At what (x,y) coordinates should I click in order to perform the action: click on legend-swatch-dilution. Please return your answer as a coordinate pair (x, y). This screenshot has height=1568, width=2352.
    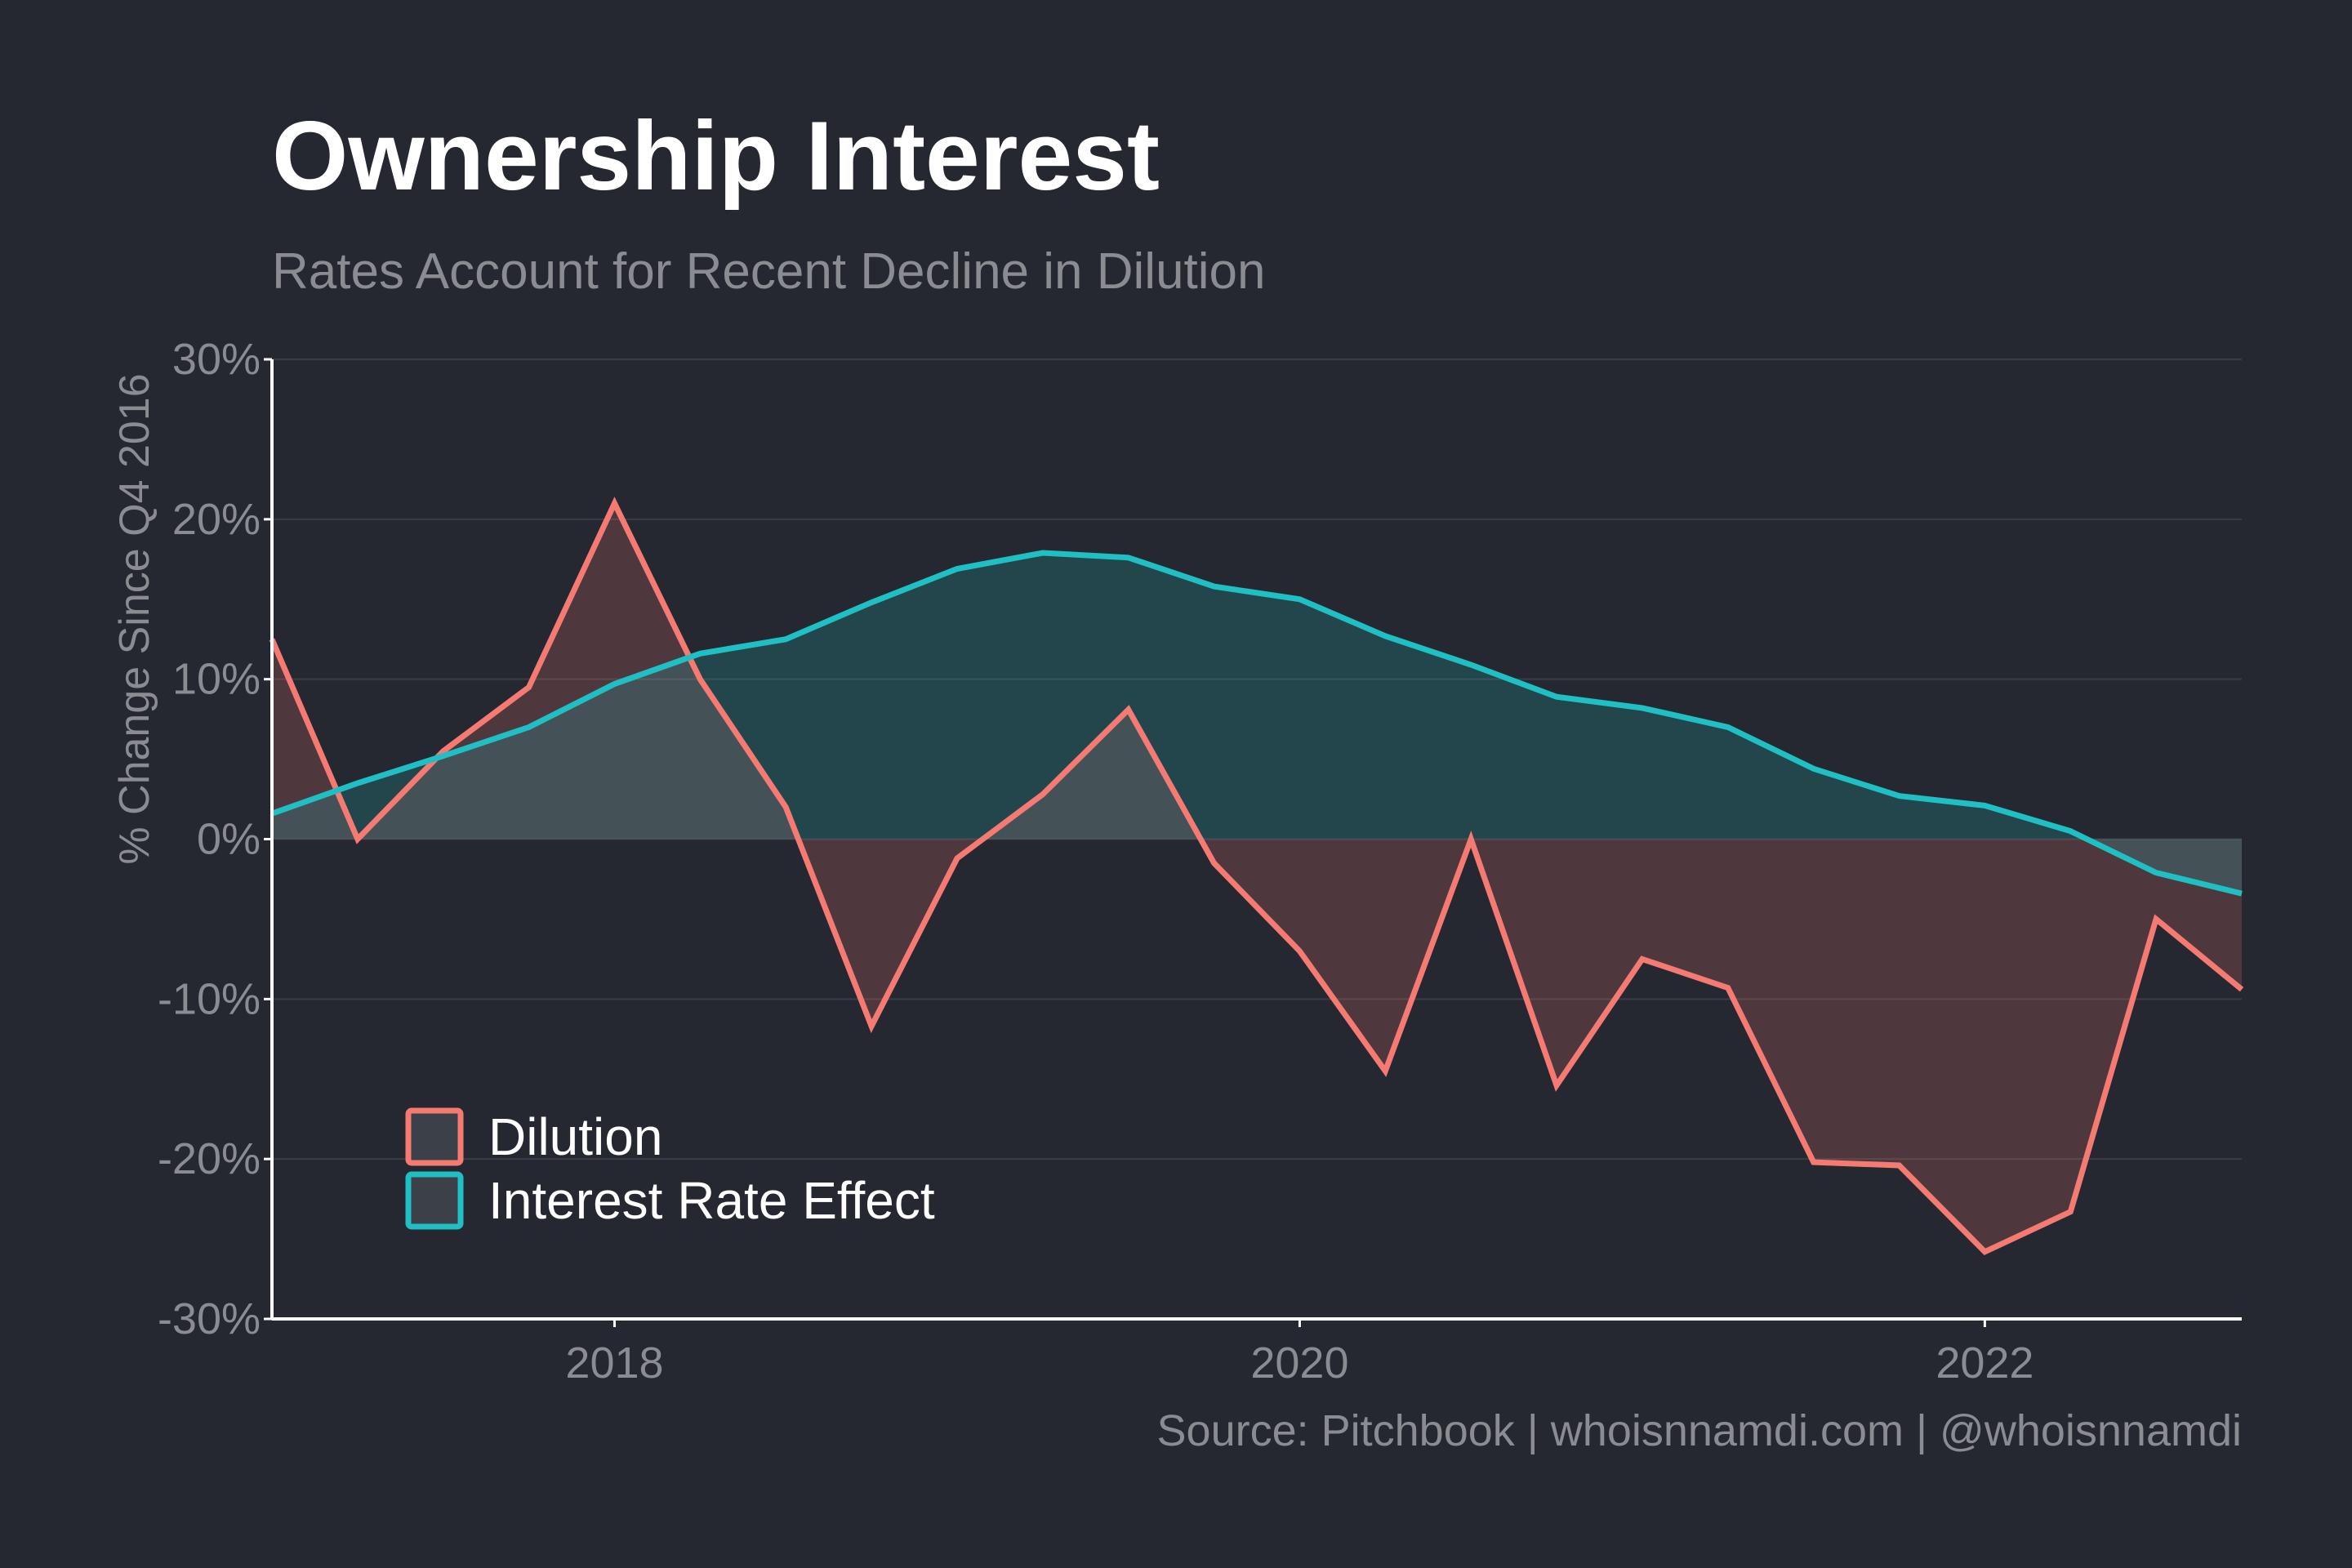
    Looking at the image, I should click on (434, 1136).